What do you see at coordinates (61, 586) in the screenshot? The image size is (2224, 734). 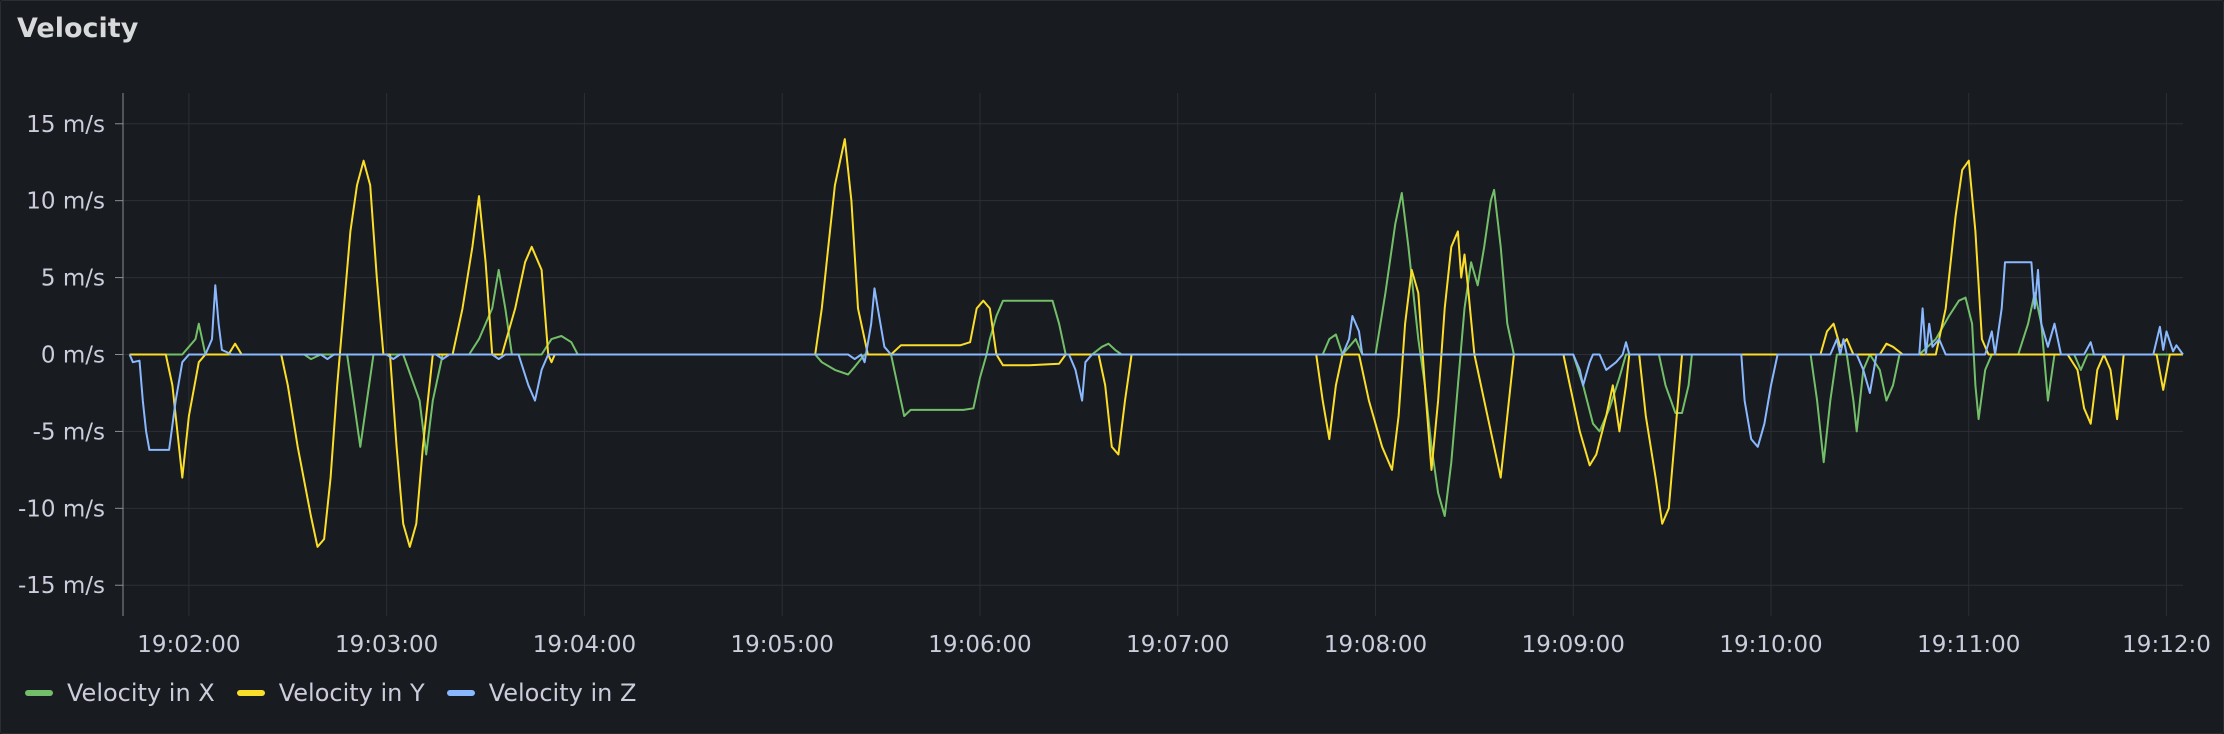 I see `y-tick-label: -15 m/s` at bounding box center [61, 586].